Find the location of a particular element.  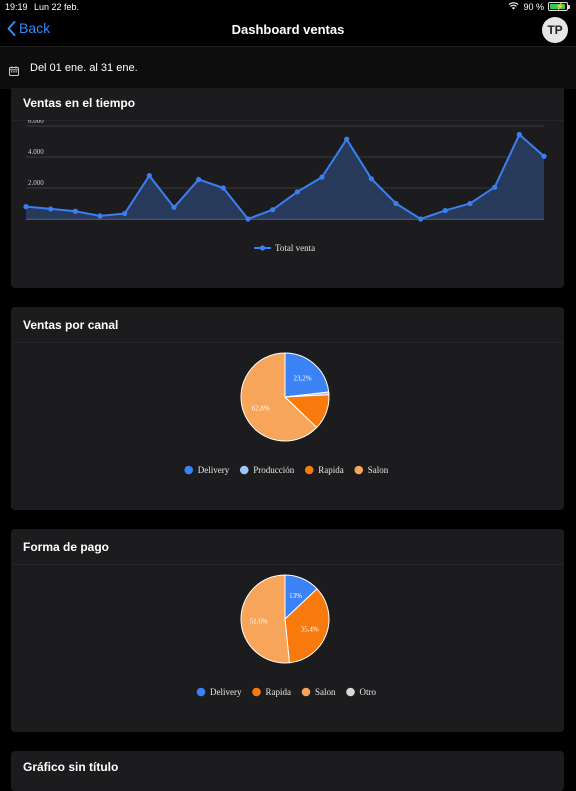

page-title: Dashboard ventas is located at coordinates (288, 29).